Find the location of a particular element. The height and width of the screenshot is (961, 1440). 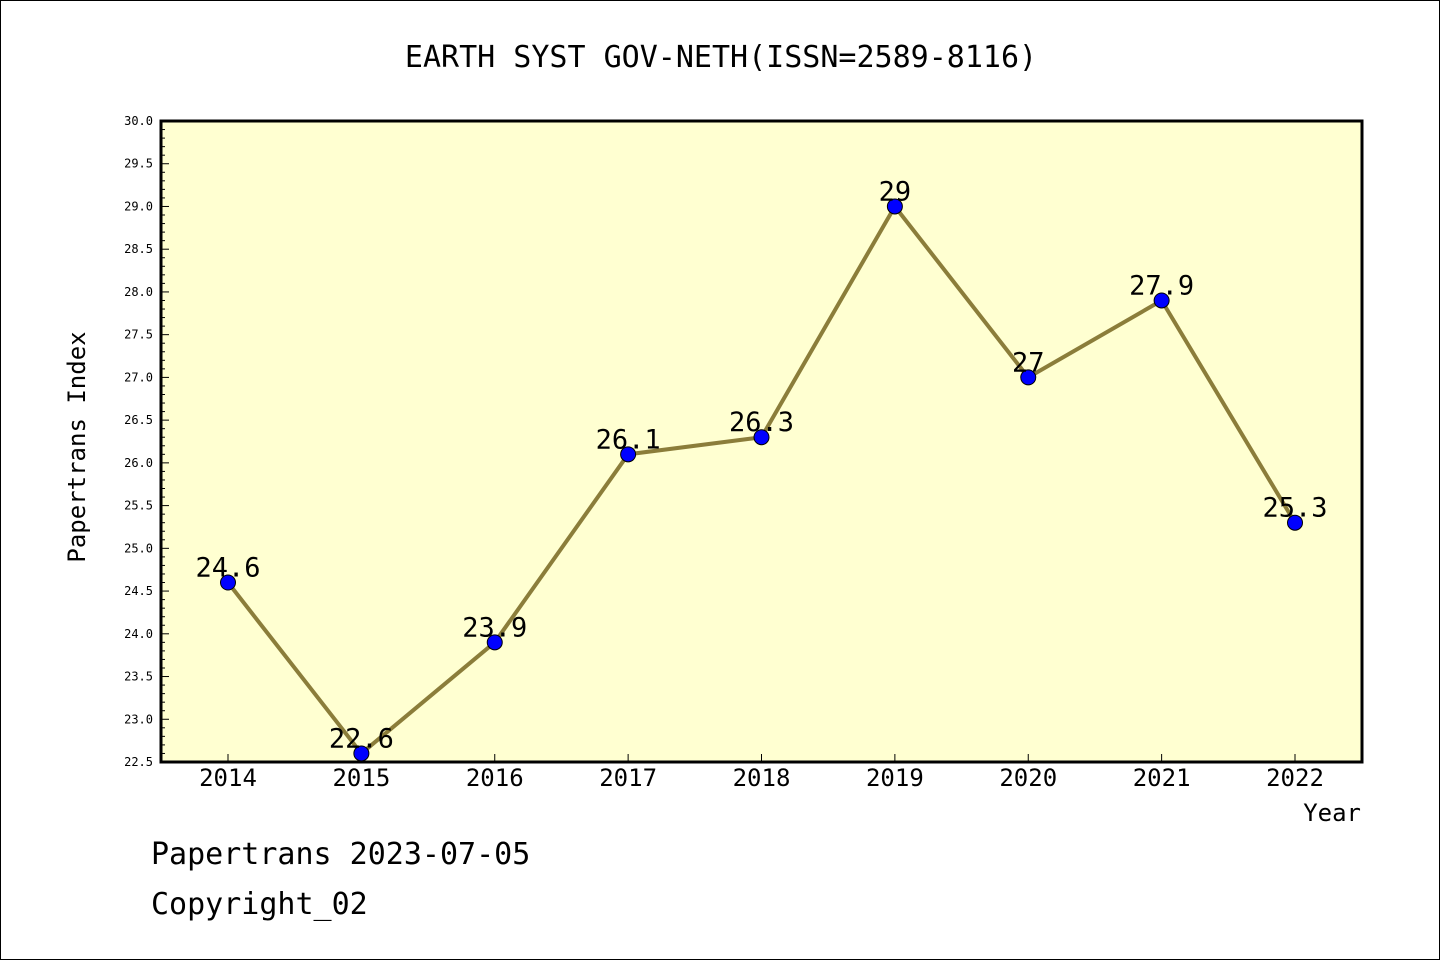

y-axis-label: Papertrans Index is located at coordinates (77, 446).